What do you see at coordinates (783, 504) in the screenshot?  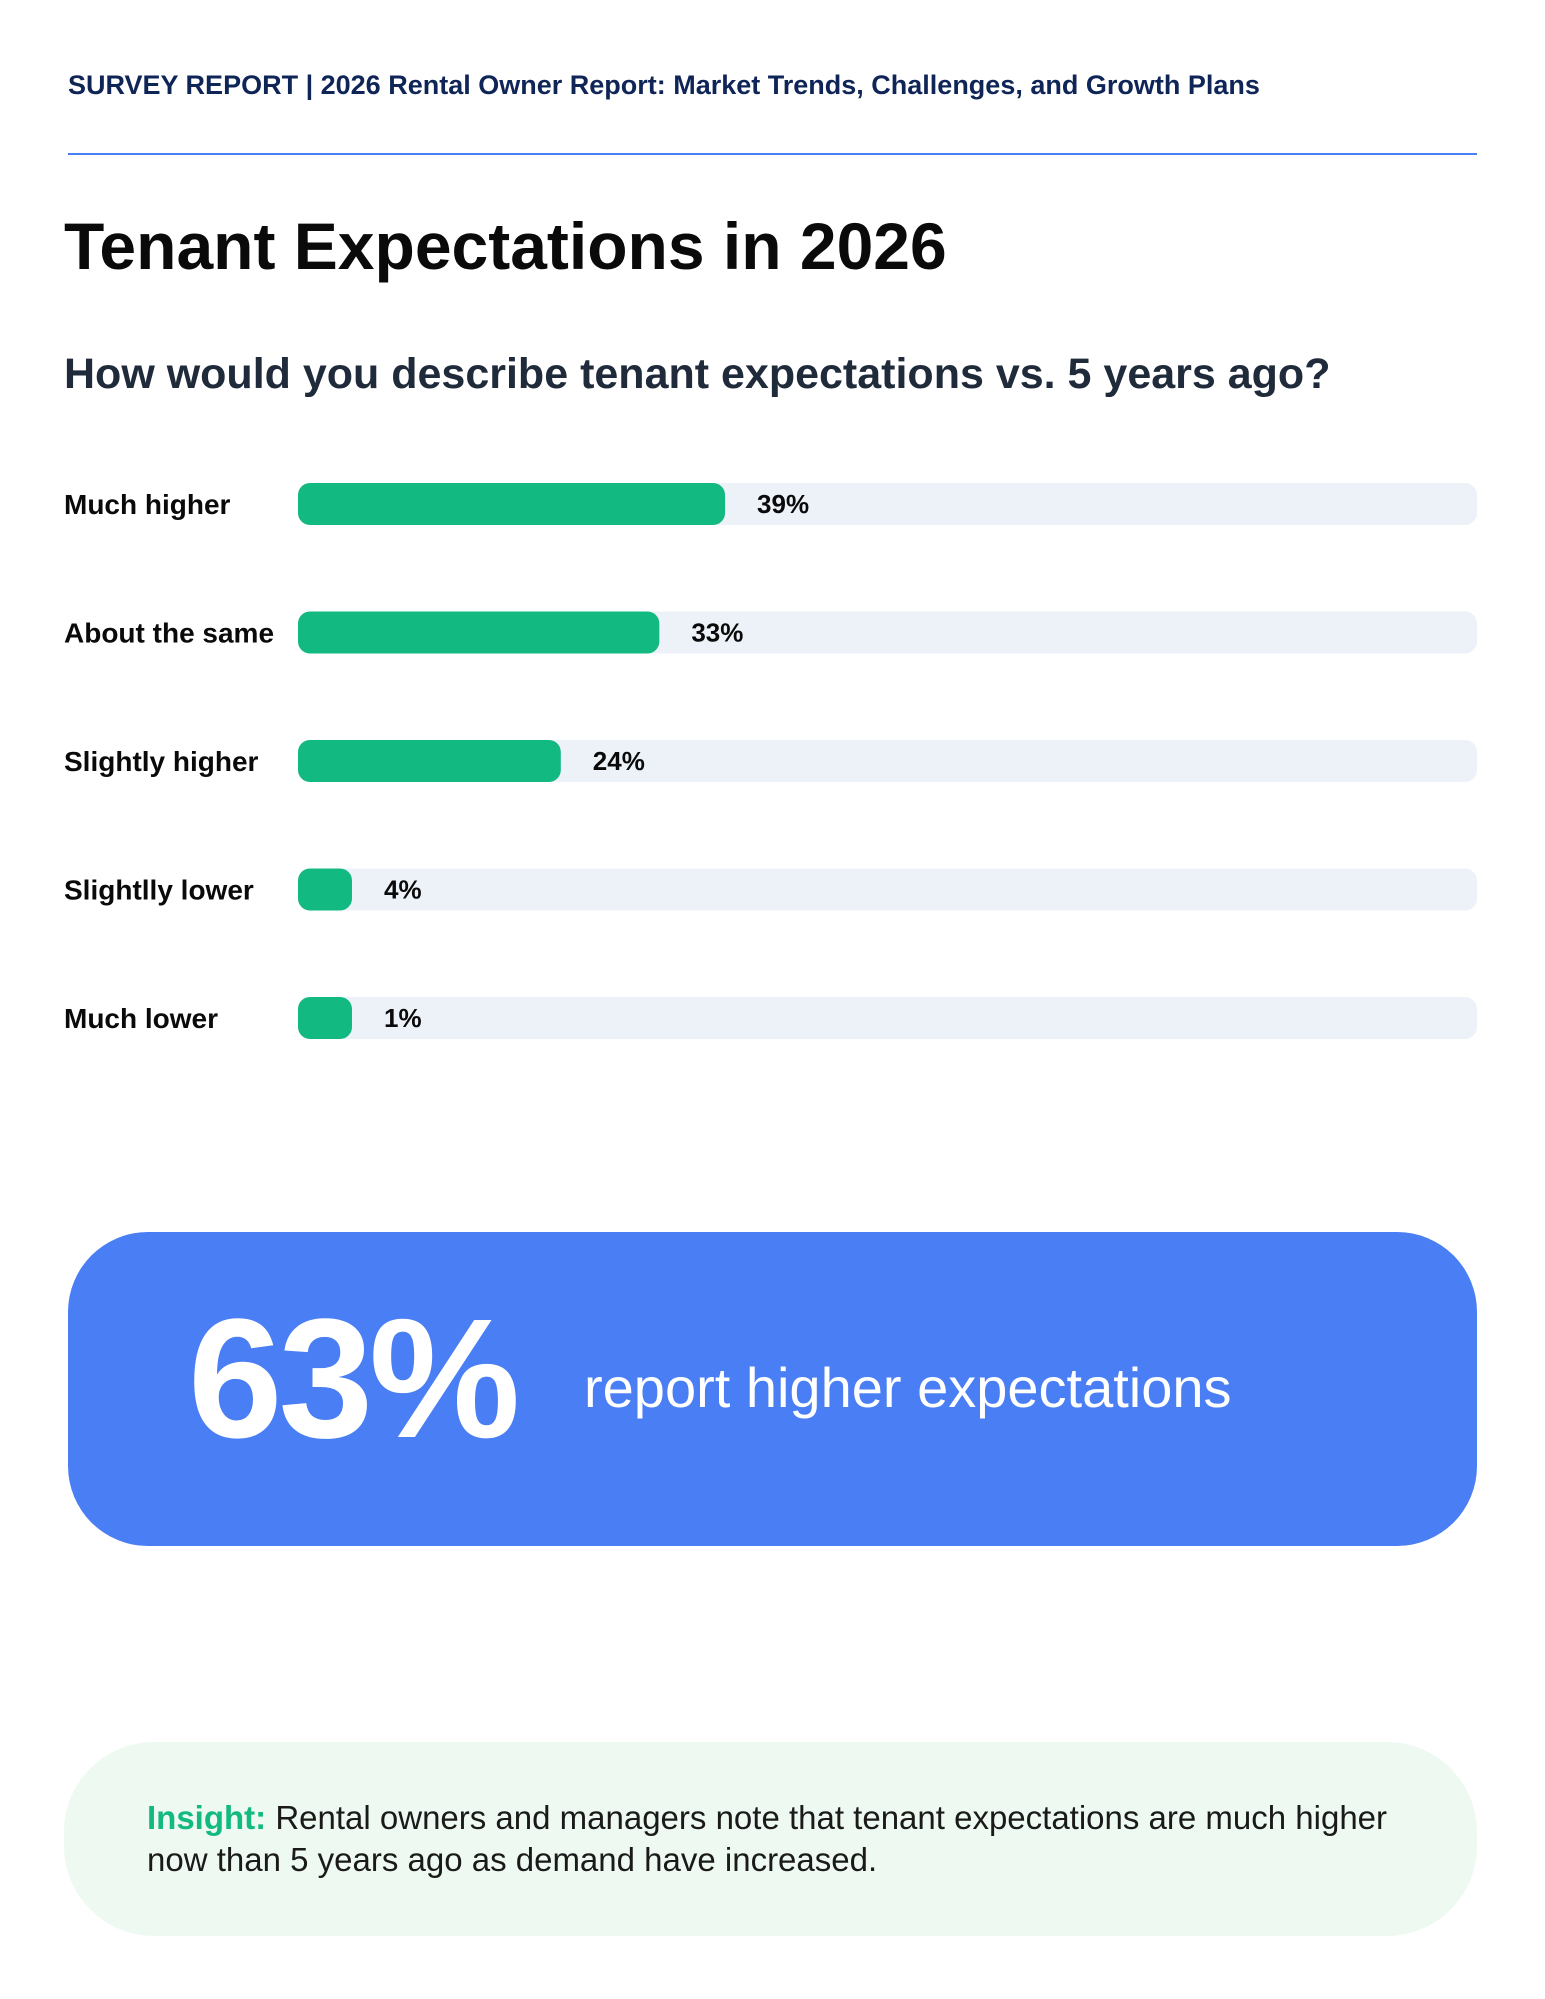 I see `value-label: 39%` at bounding box center [783, 504].